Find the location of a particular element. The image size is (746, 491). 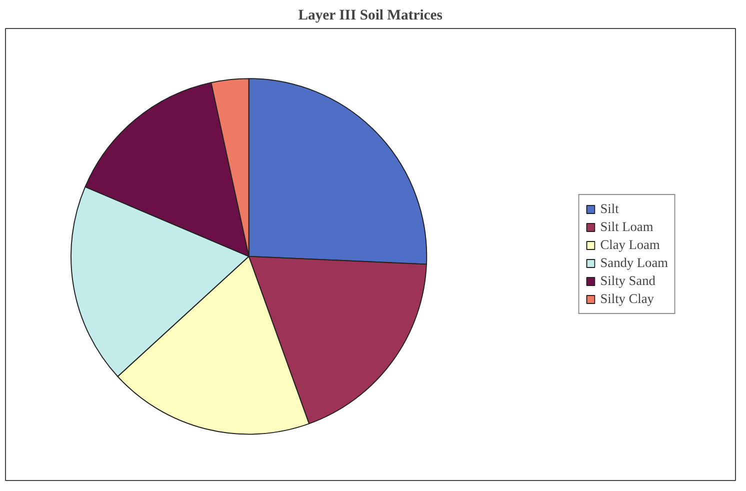

chart-title: Layer III Soil Matrices is located at coordinates (370, 16).